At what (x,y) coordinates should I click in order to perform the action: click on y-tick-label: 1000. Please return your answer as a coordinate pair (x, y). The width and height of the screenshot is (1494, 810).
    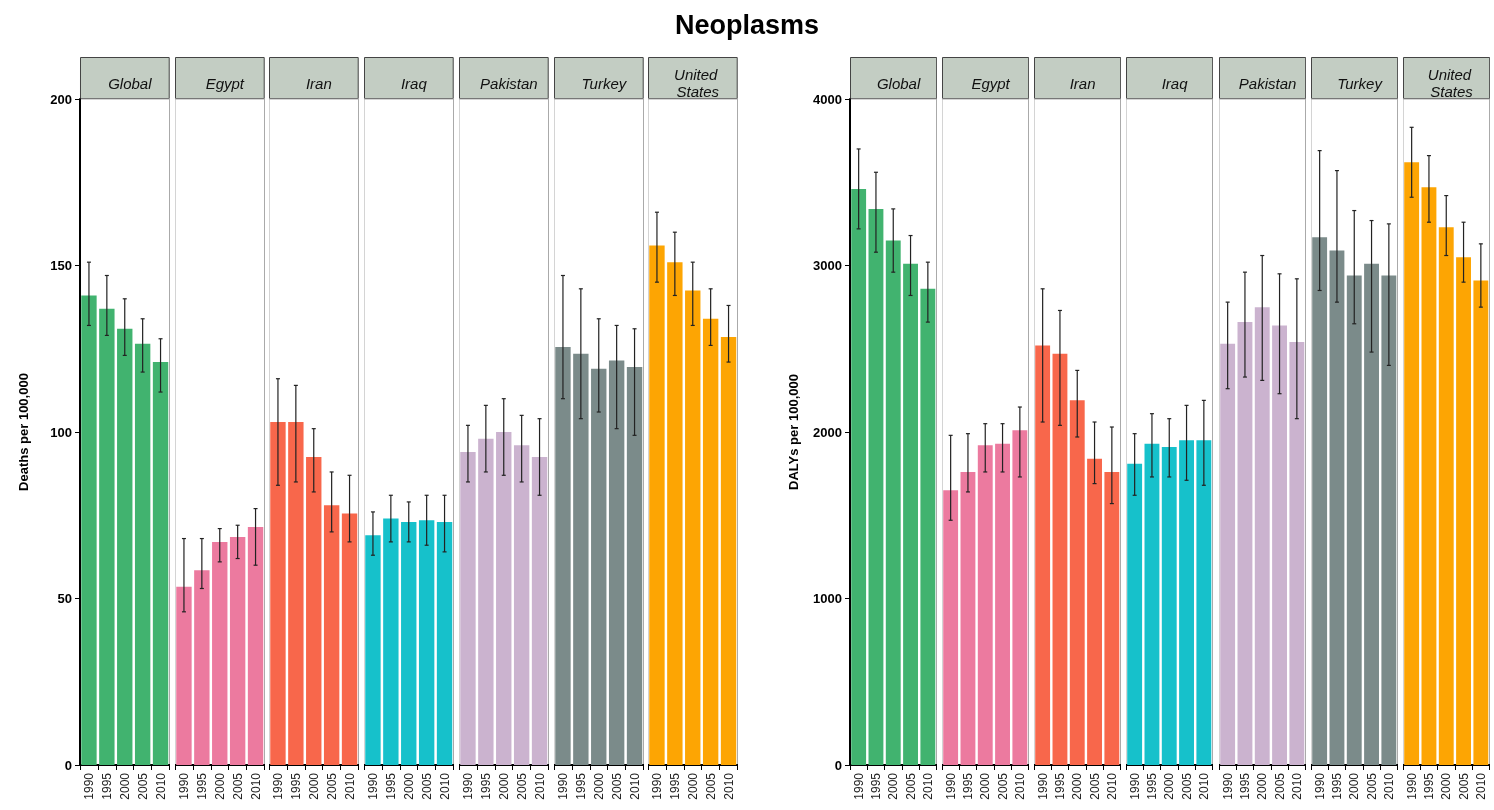
    Looking at the image, I should click on (827, 598).